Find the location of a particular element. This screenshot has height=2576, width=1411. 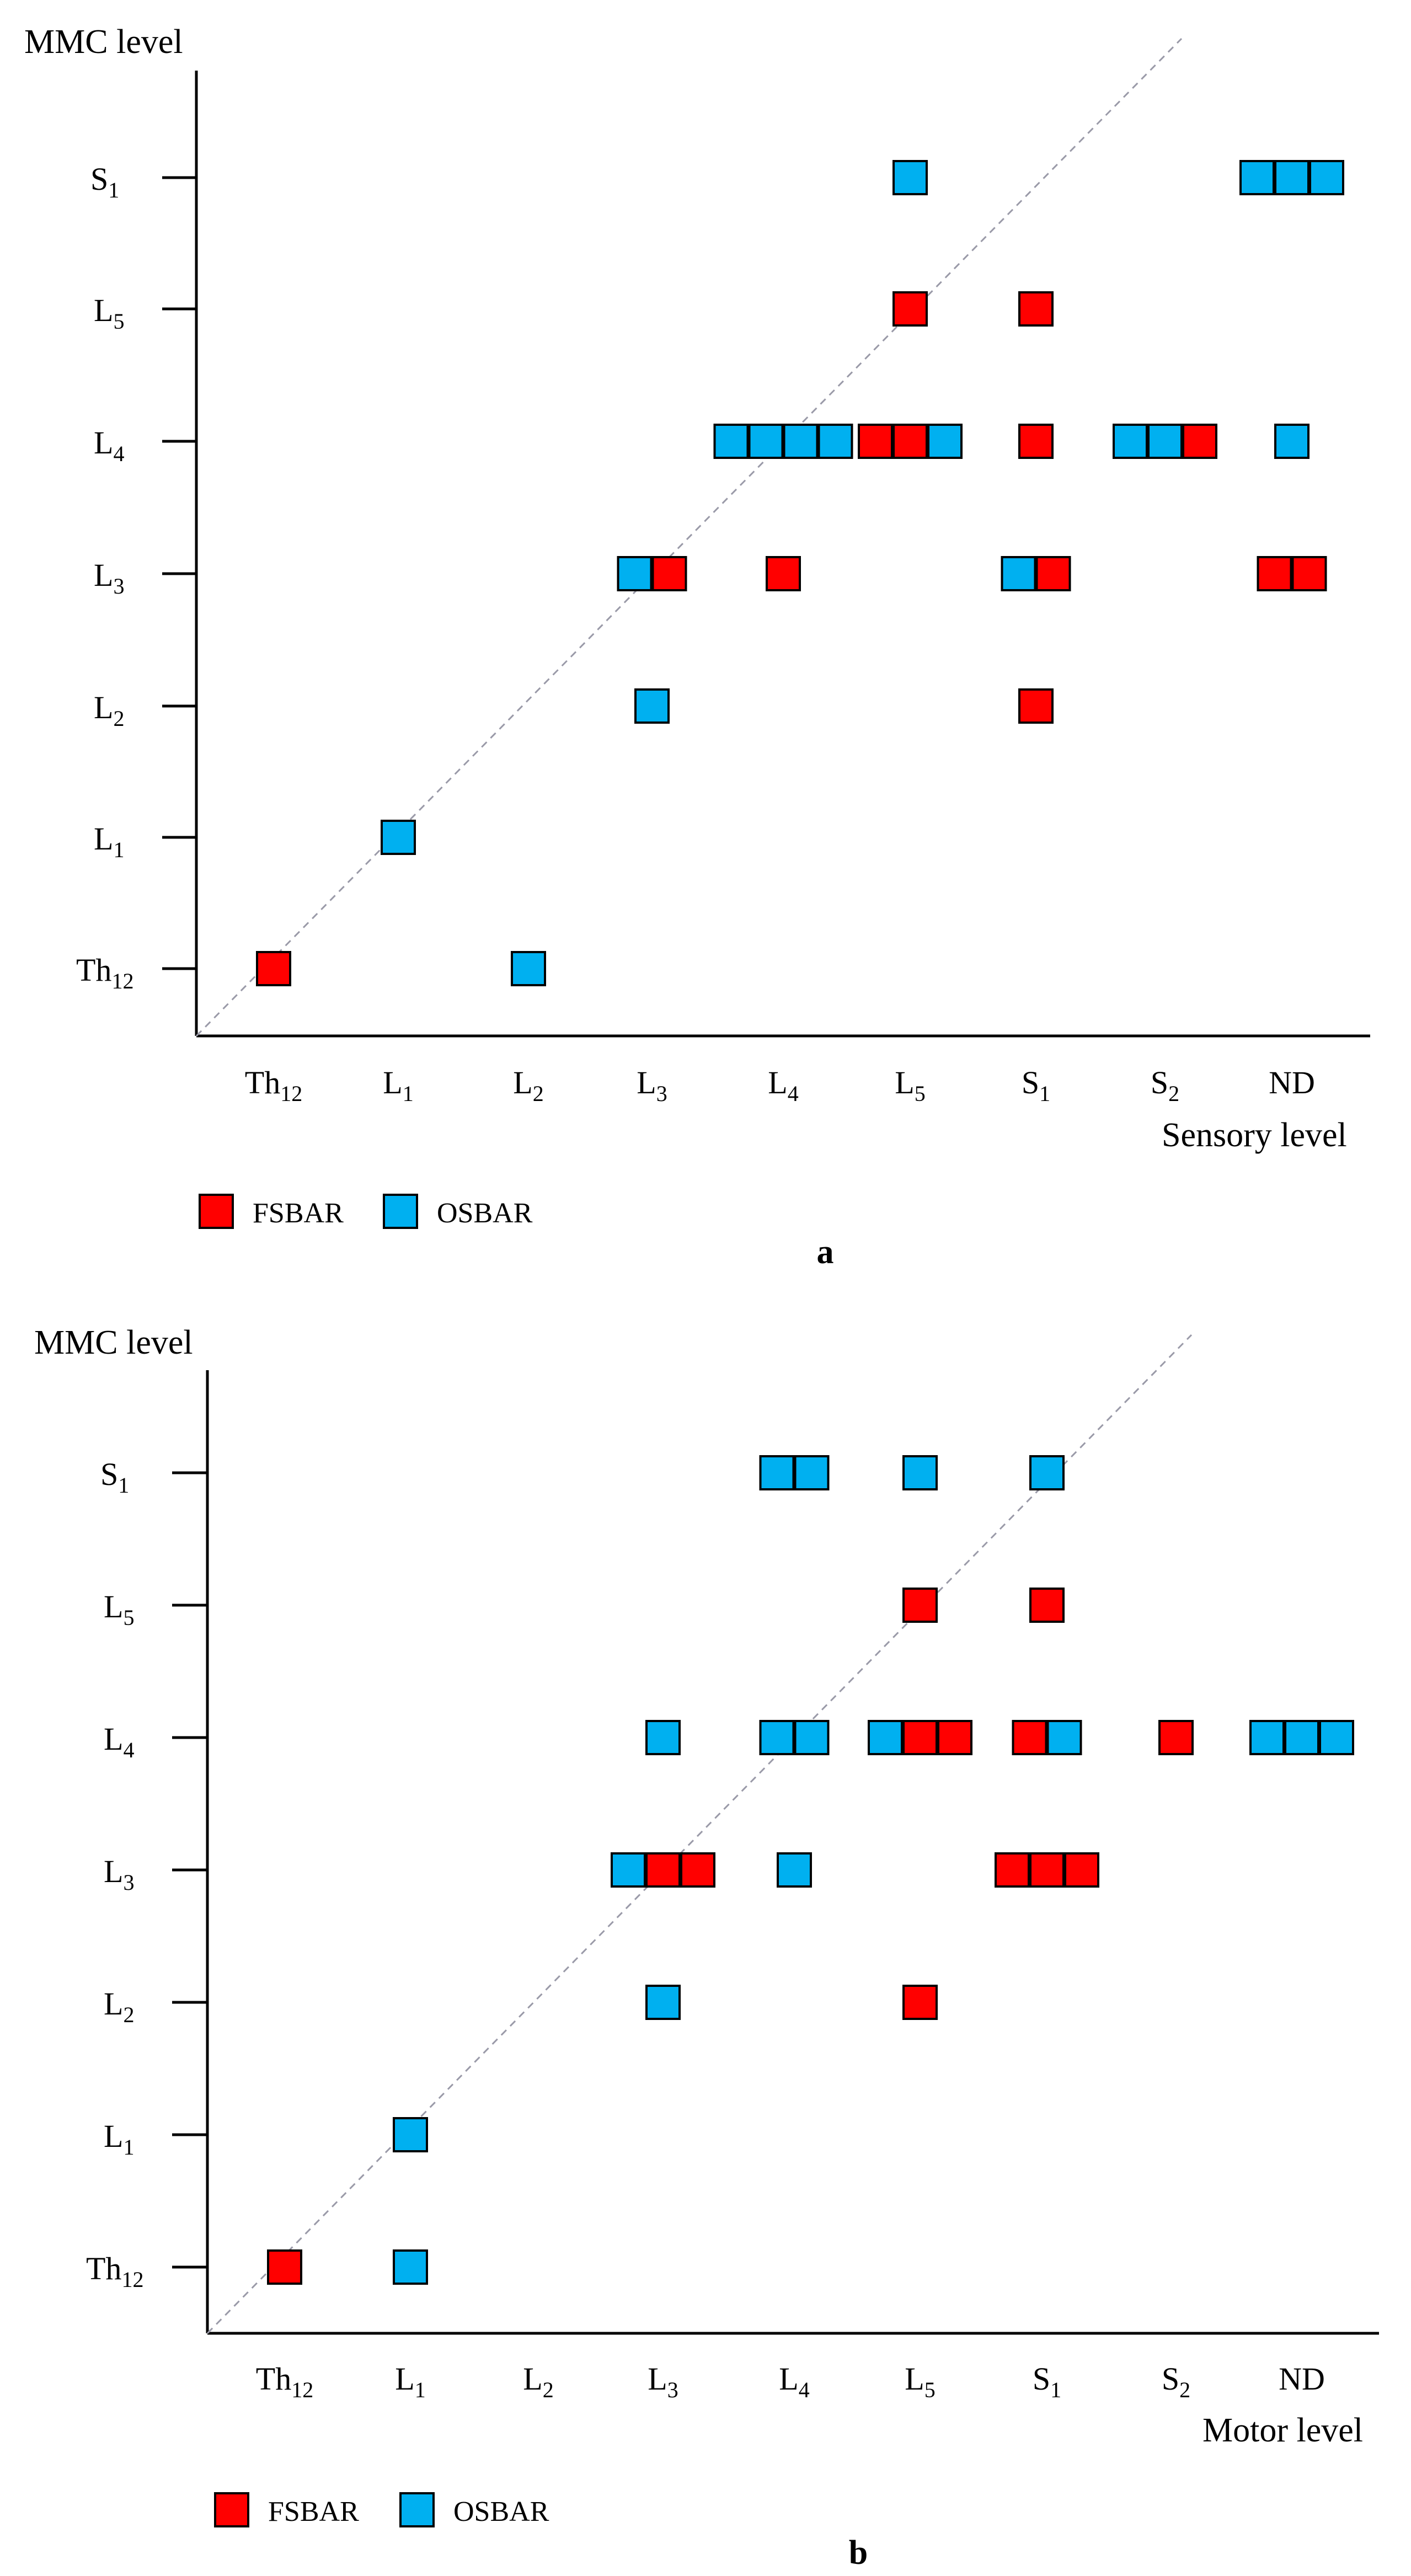

panel-b-mark-osbar-l5-l4 is located at coordinates (885, 1737).